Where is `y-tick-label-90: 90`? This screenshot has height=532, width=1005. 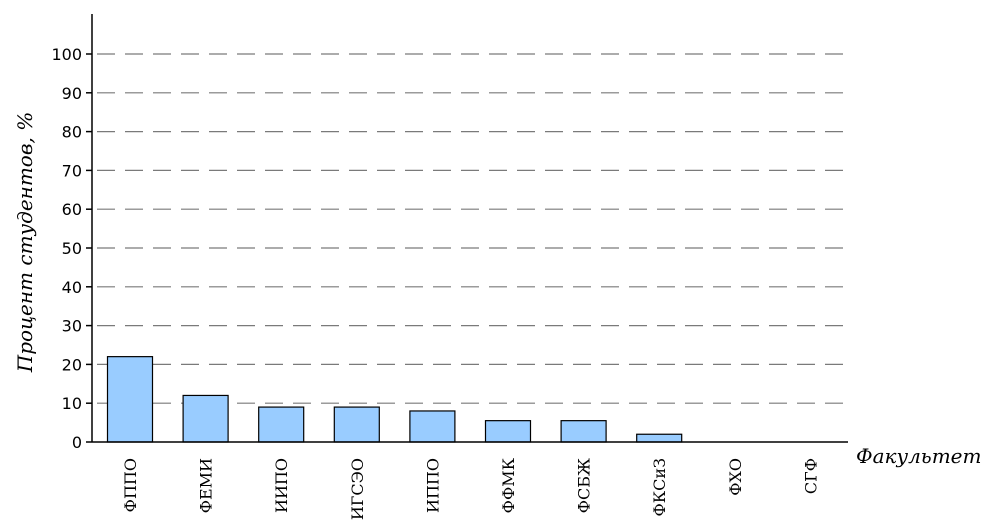
y-tick-label-90: 90 is located at coordinates (72, 93).